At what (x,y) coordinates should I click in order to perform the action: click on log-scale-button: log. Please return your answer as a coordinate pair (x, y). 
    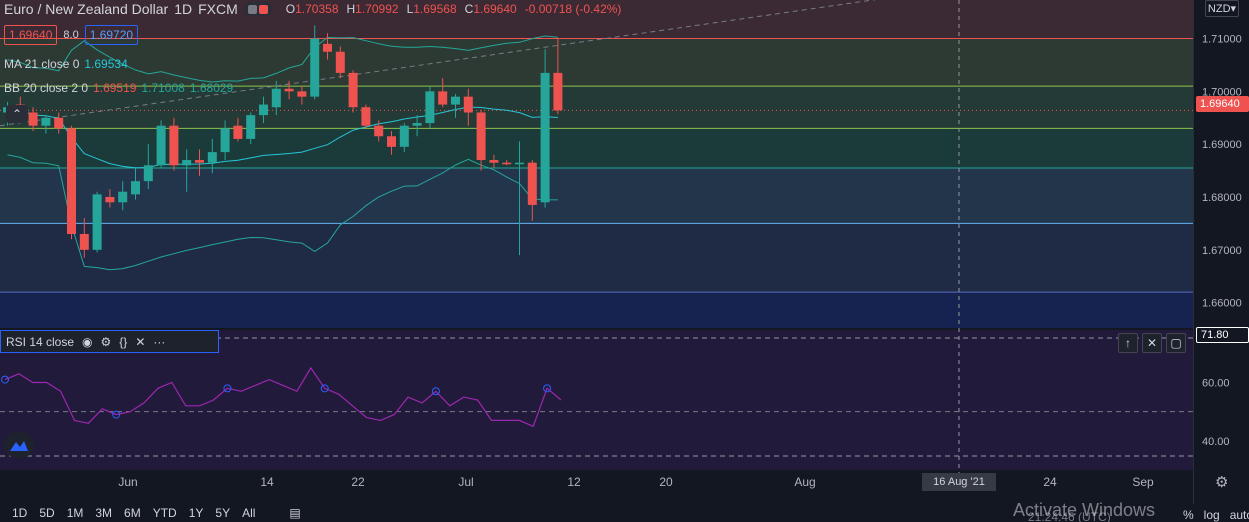
    Looking at the image, I should click on (1211, 515).